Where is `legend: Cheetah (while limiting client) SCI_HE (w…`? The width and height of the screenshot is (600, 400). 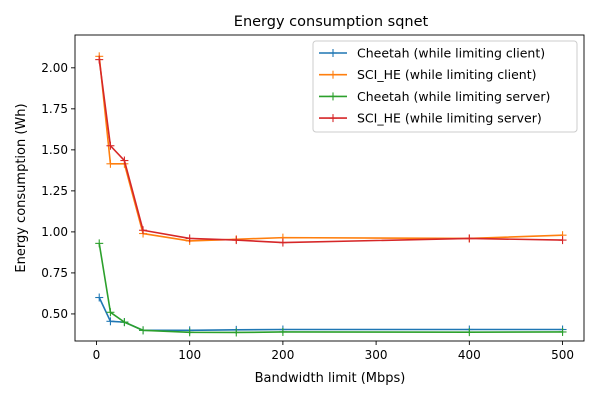
legend: Cheetah (while limiting client) SCI_HE (w… is located at coordinates (445, 86).